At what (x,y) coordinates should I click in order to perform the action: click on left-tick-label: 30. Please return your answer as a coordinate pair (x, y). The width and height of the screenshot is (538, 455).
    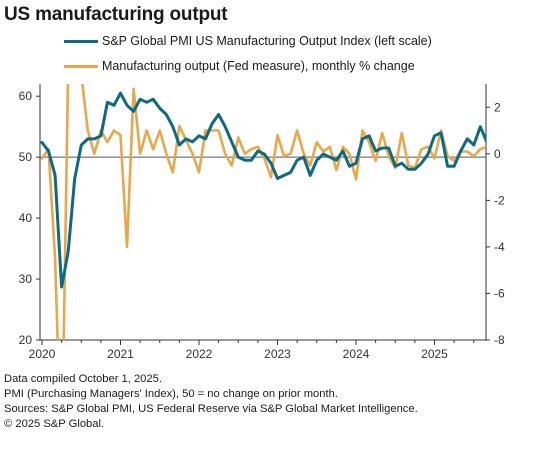
    Looking at the image, I should click on (26, 279).